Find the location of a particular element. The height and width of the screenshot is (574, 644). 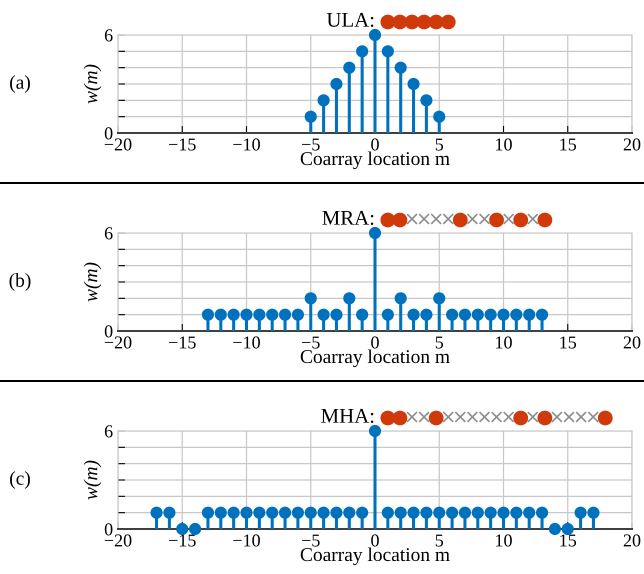

y-tick-label: 0 is located at coordinates (108, 133).